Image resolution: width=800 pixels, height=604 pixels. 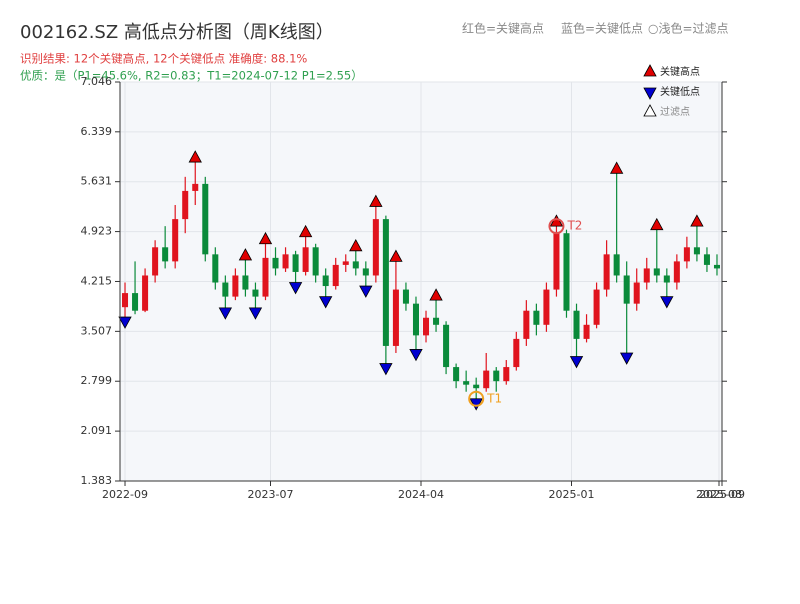 What do you see at coordinates (271, 494) in the screenshot?
I see `x-tick-label: 2023-07` at bounding box center [271, 494].